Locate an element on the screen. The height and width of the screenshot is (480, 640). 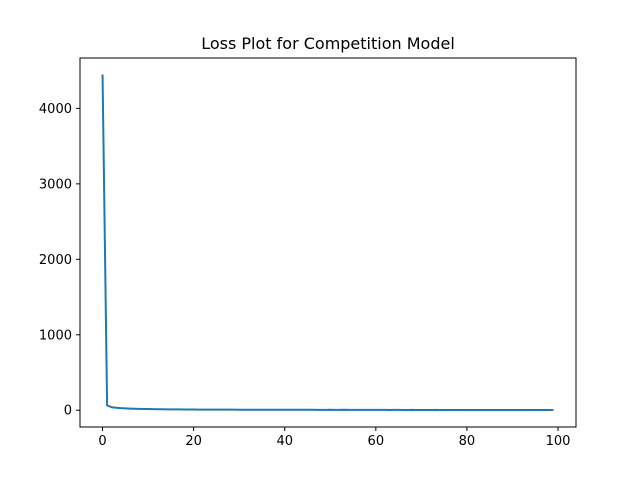
y-tick-label: 2000 is located at coordinates (55, 260).